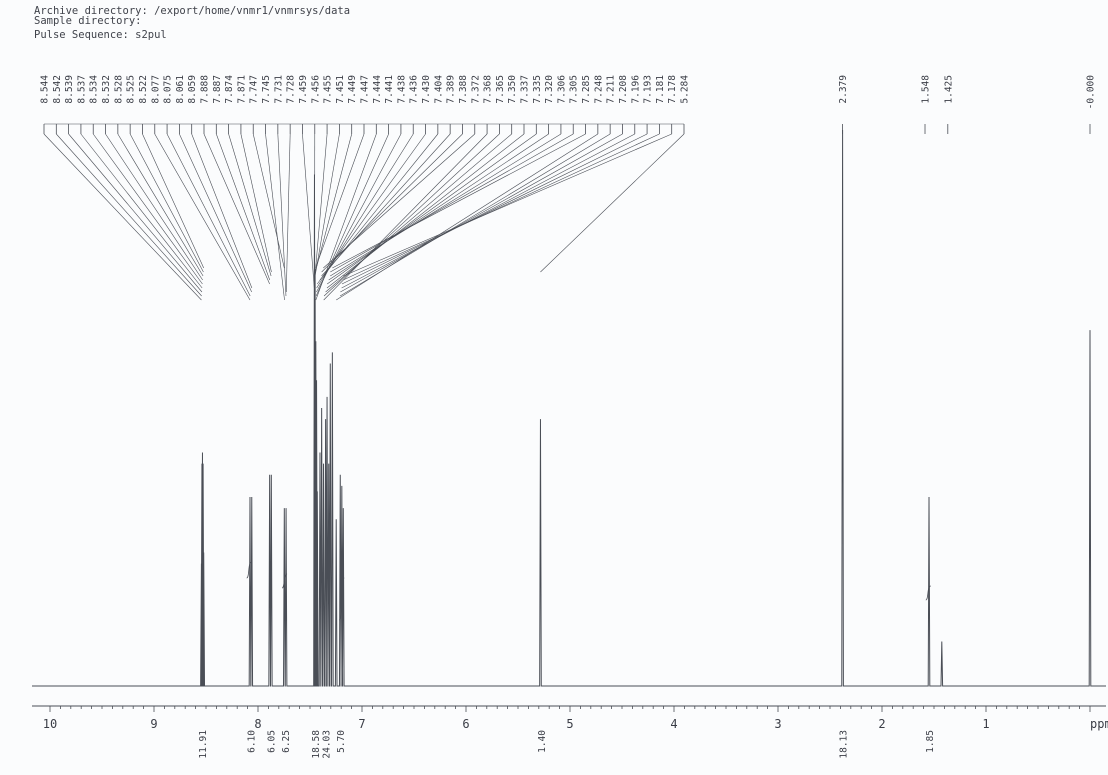  I want to click on peak-label: 7.368, so click(488, 89).